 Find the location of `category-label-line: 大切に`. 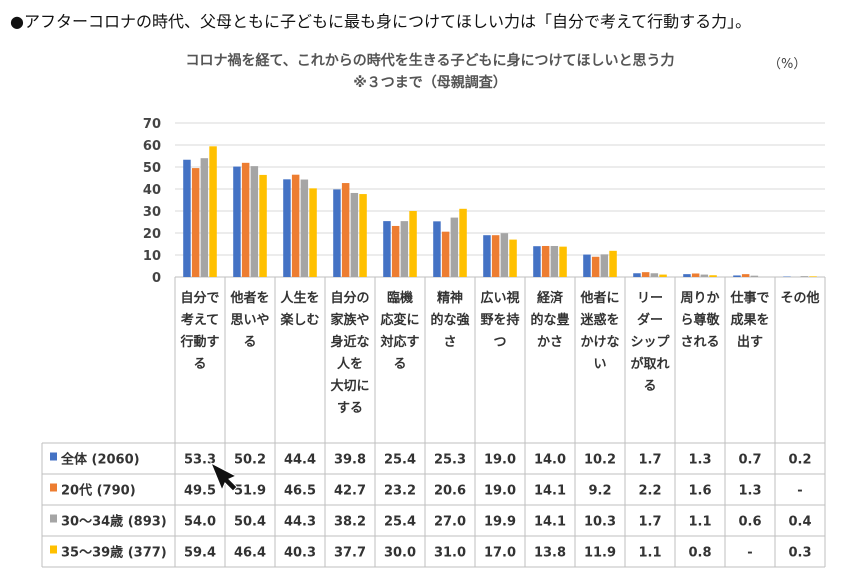

category-label-line: 大切に is located at coordinates (349, 386).